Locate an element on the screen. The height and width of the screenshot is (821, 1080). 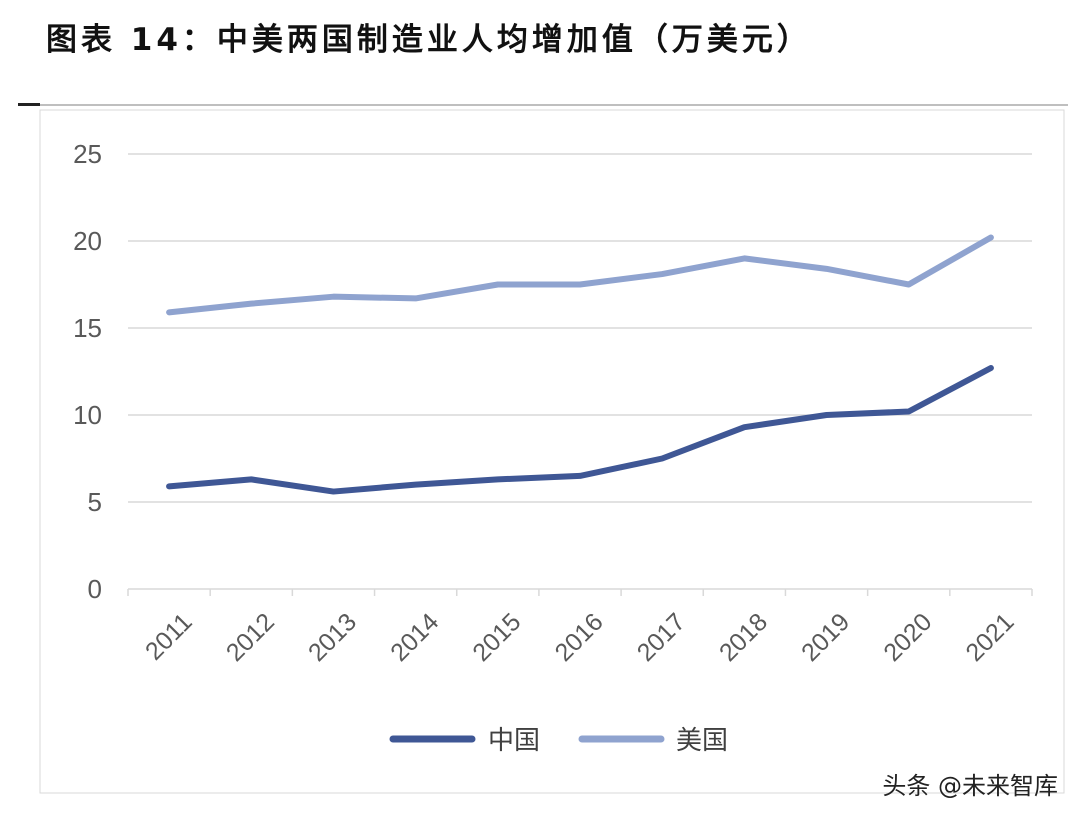
legend-label: 中国 is located at coordinates (514, 741).